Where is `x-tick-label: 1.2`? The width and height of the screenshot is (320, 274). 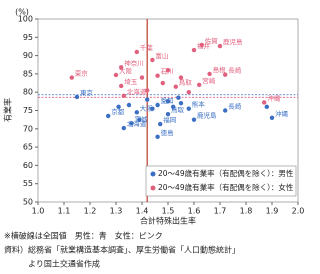 x-tick-label: 1.2 is located at coordinates (90, 211).